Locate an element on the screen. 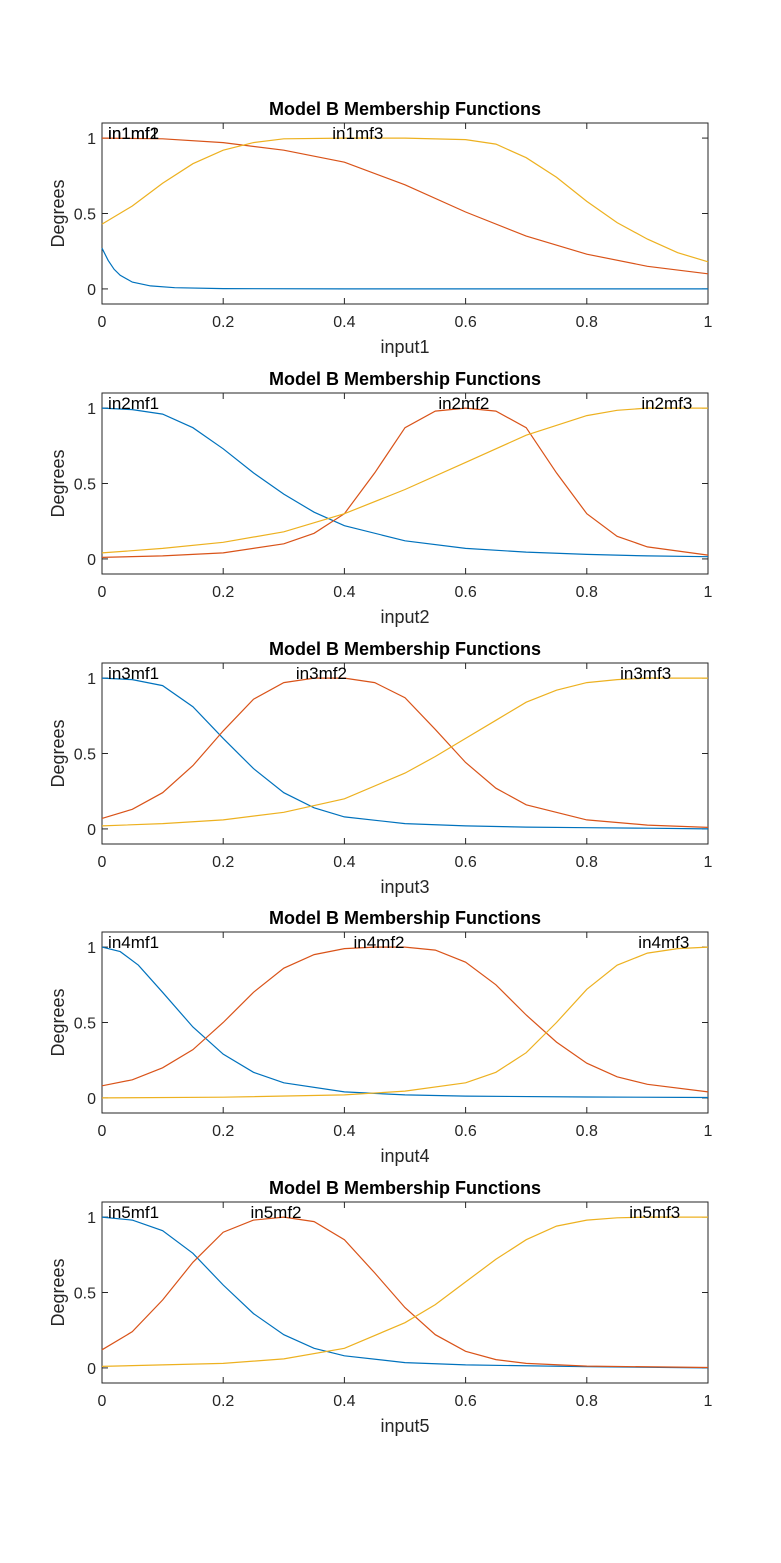 The width and height of the screenshot is (781, 1563). series-line-in5mf2 is located at coordinates (405, 1292).